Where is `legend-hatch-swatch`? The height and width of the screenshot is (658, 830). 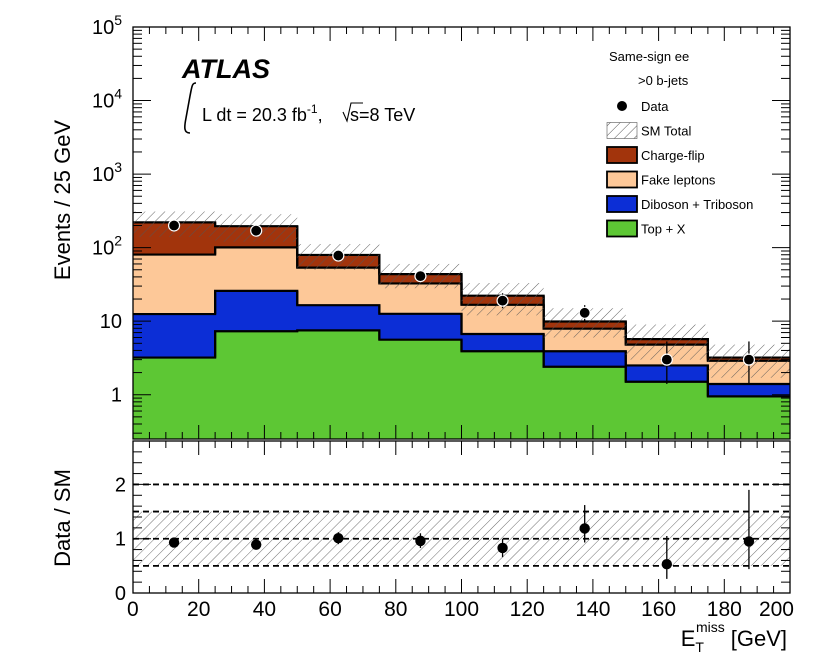
legend-hatch-swatch is located at coordinates (622, 130).